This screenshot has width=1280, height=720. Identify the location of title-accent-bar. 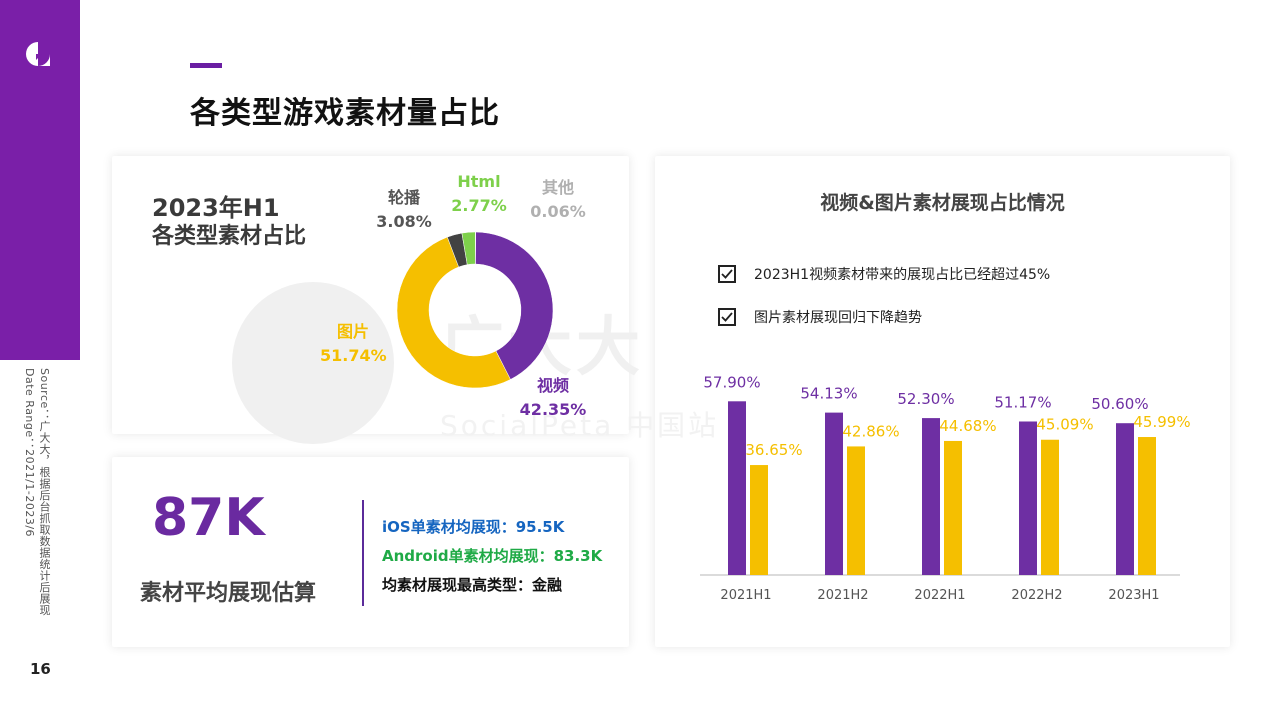
(206, 65).